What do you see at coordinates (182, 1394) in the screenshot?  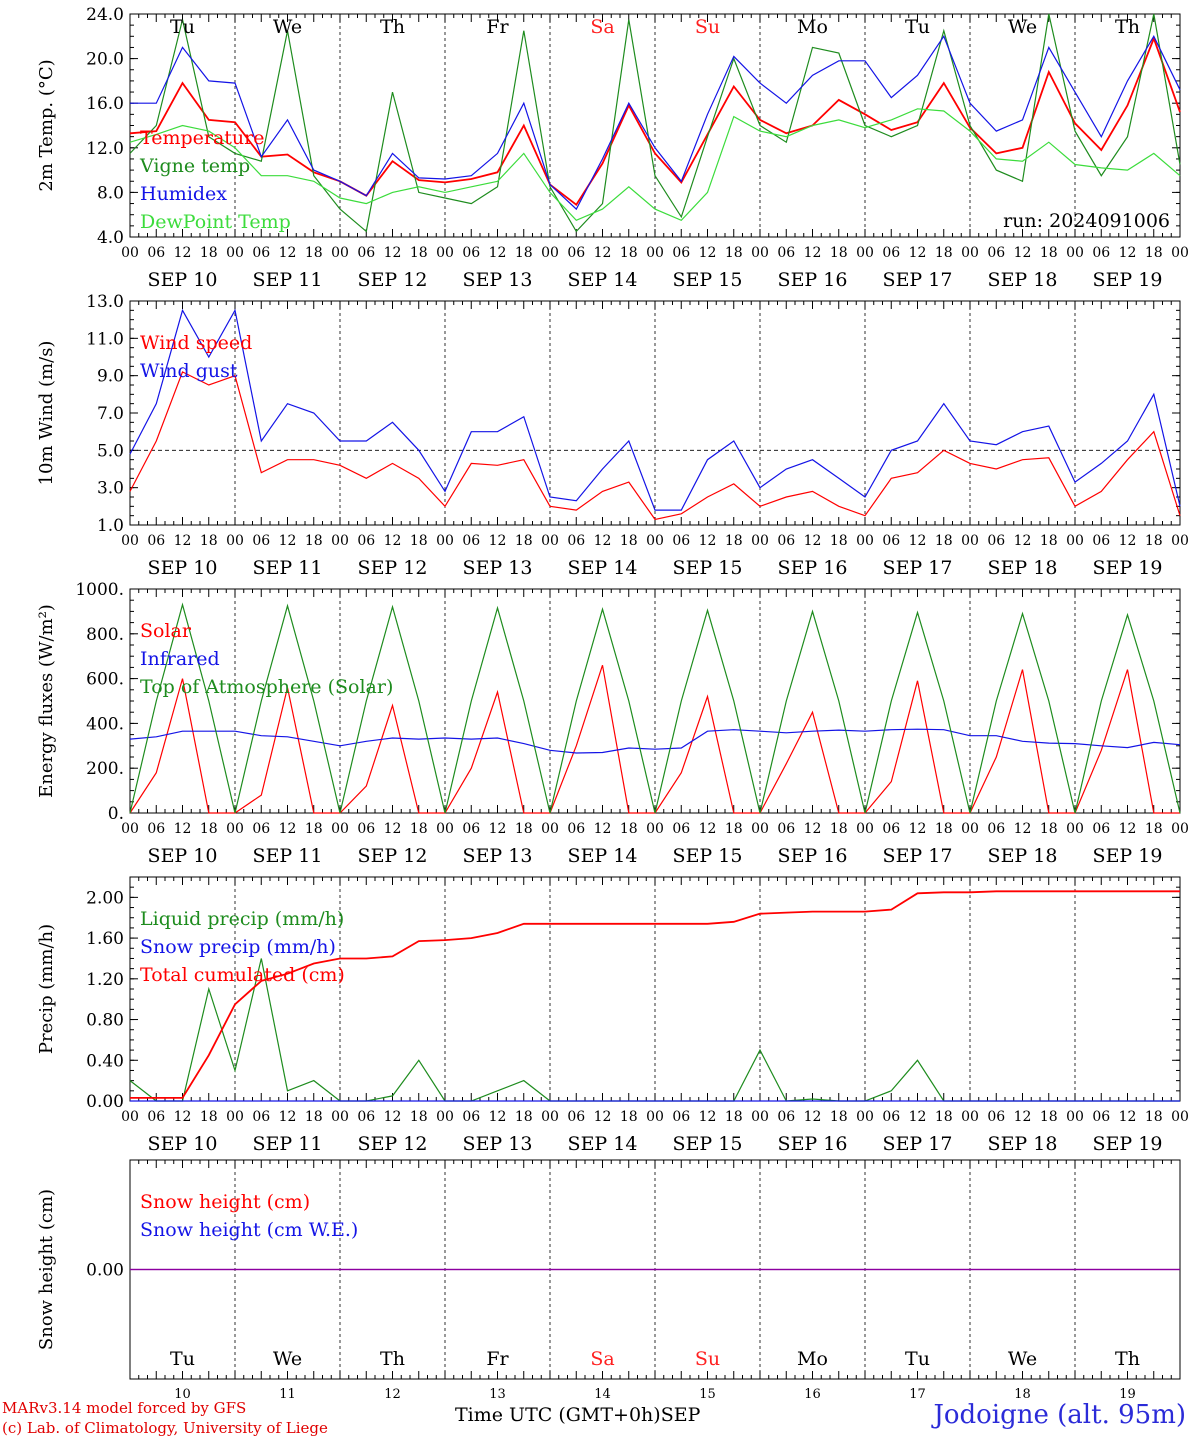 I see `day-number-label: 10` at bounding box center [182, 1394].